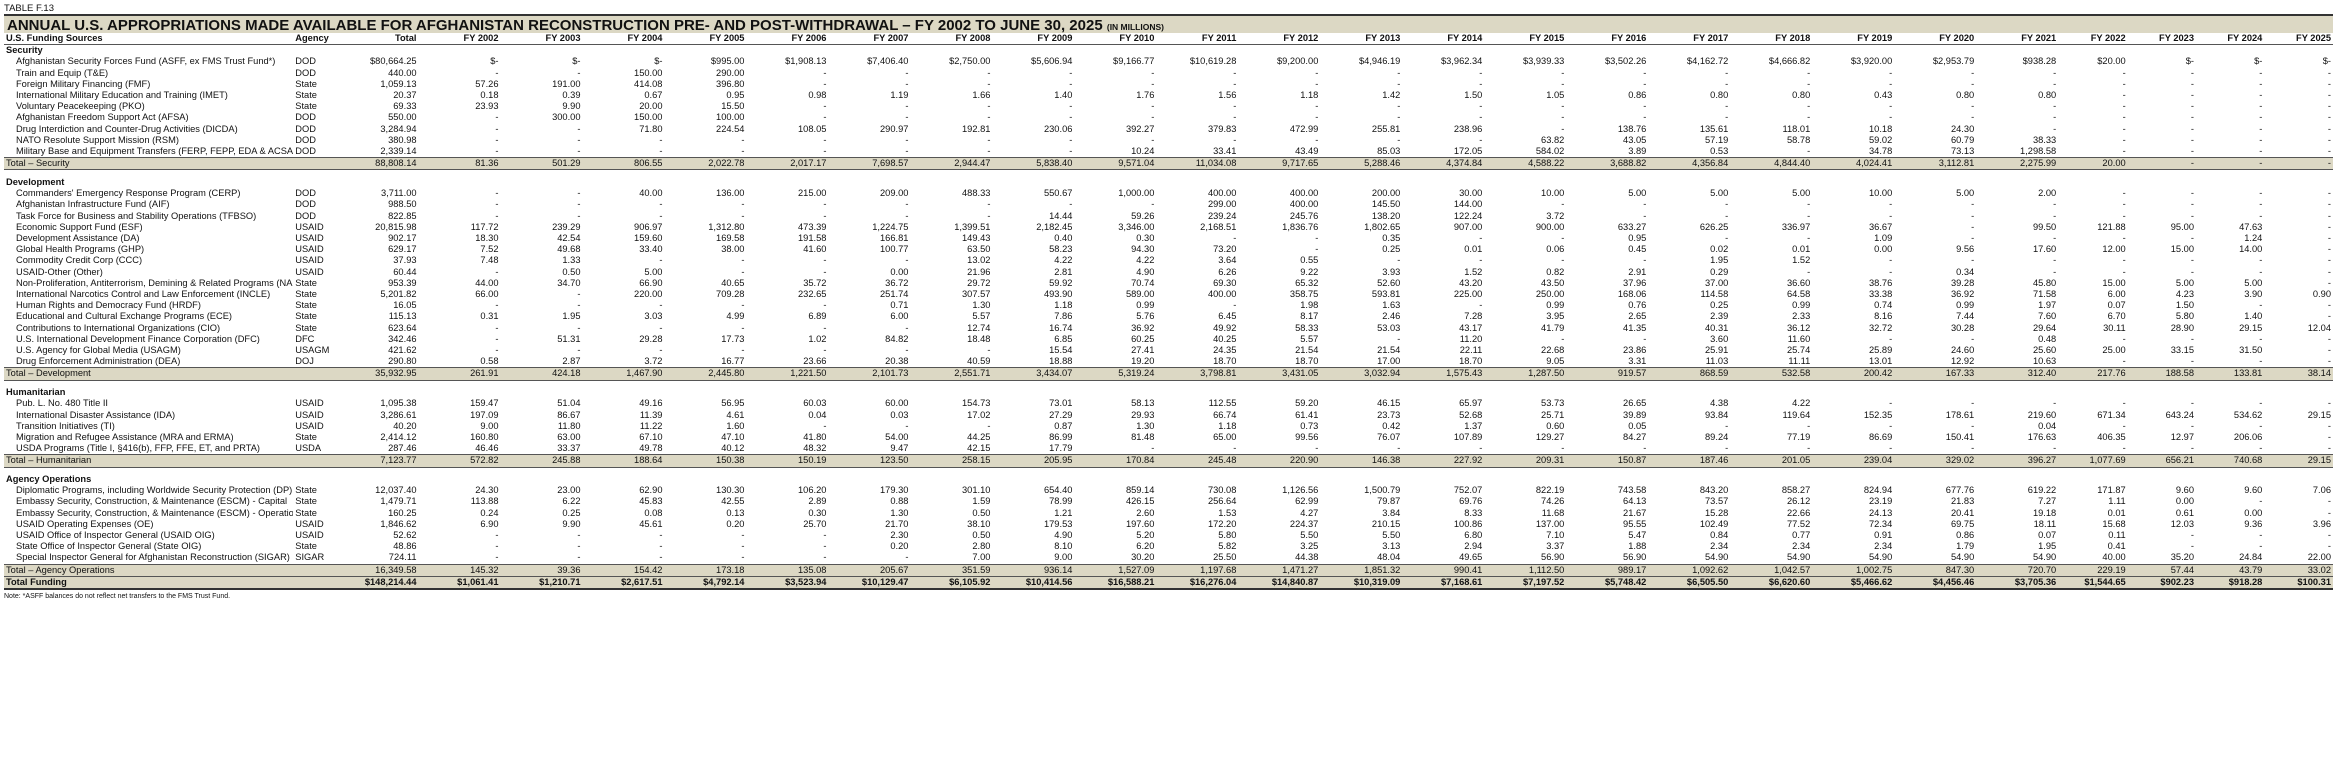 The height and width of the screenshot is (773, 2337). Describe the element at coordinates (2185, 490) in the screenshot. I see `fiscal-year-value-cell: 9.60` at that location.